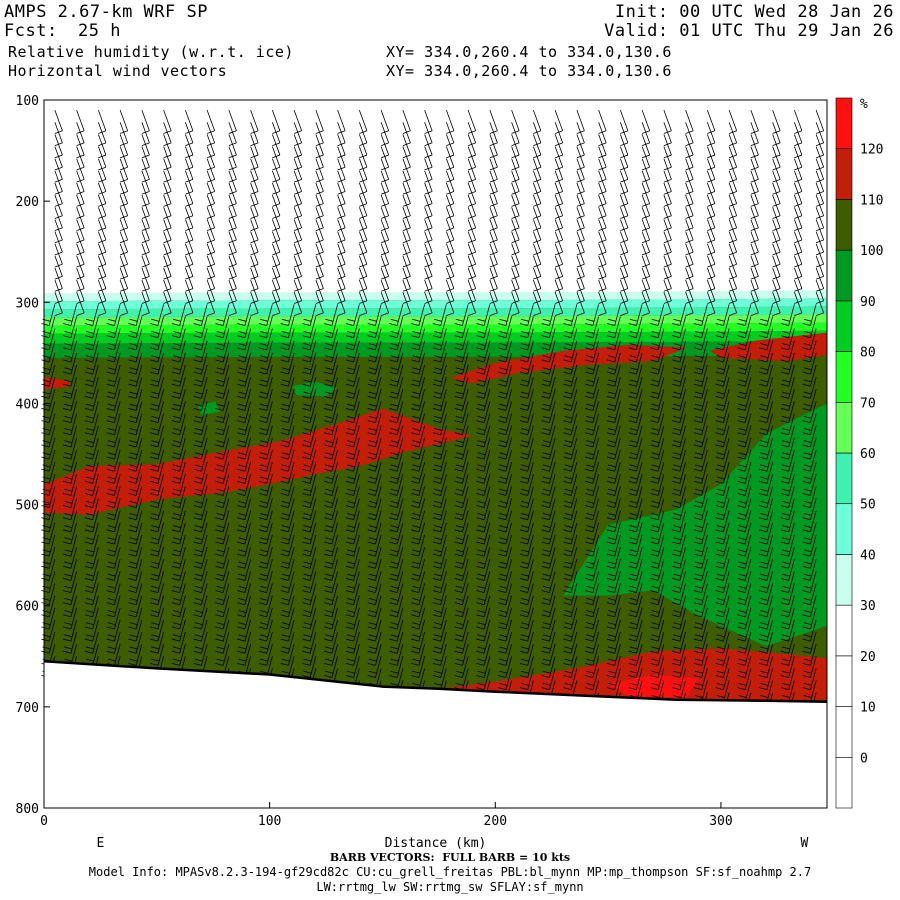 The image size is (900, 900). I want to click on colorbar-label-90: 90, so click(868, 302).